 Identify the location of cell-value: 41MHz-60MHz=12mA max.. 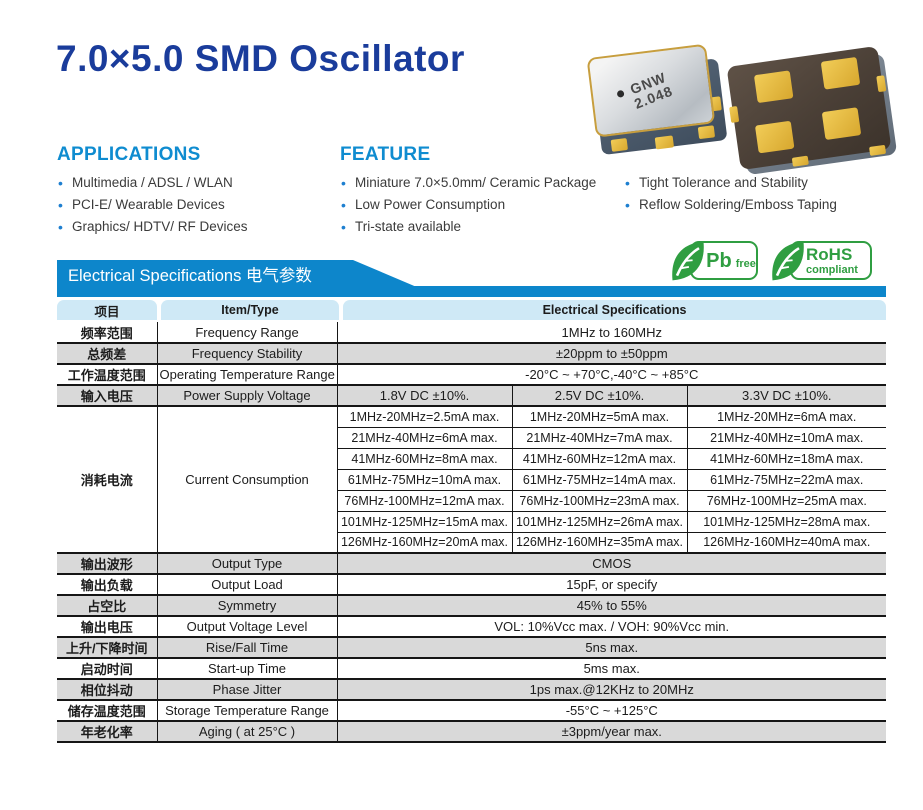
(599, 458).